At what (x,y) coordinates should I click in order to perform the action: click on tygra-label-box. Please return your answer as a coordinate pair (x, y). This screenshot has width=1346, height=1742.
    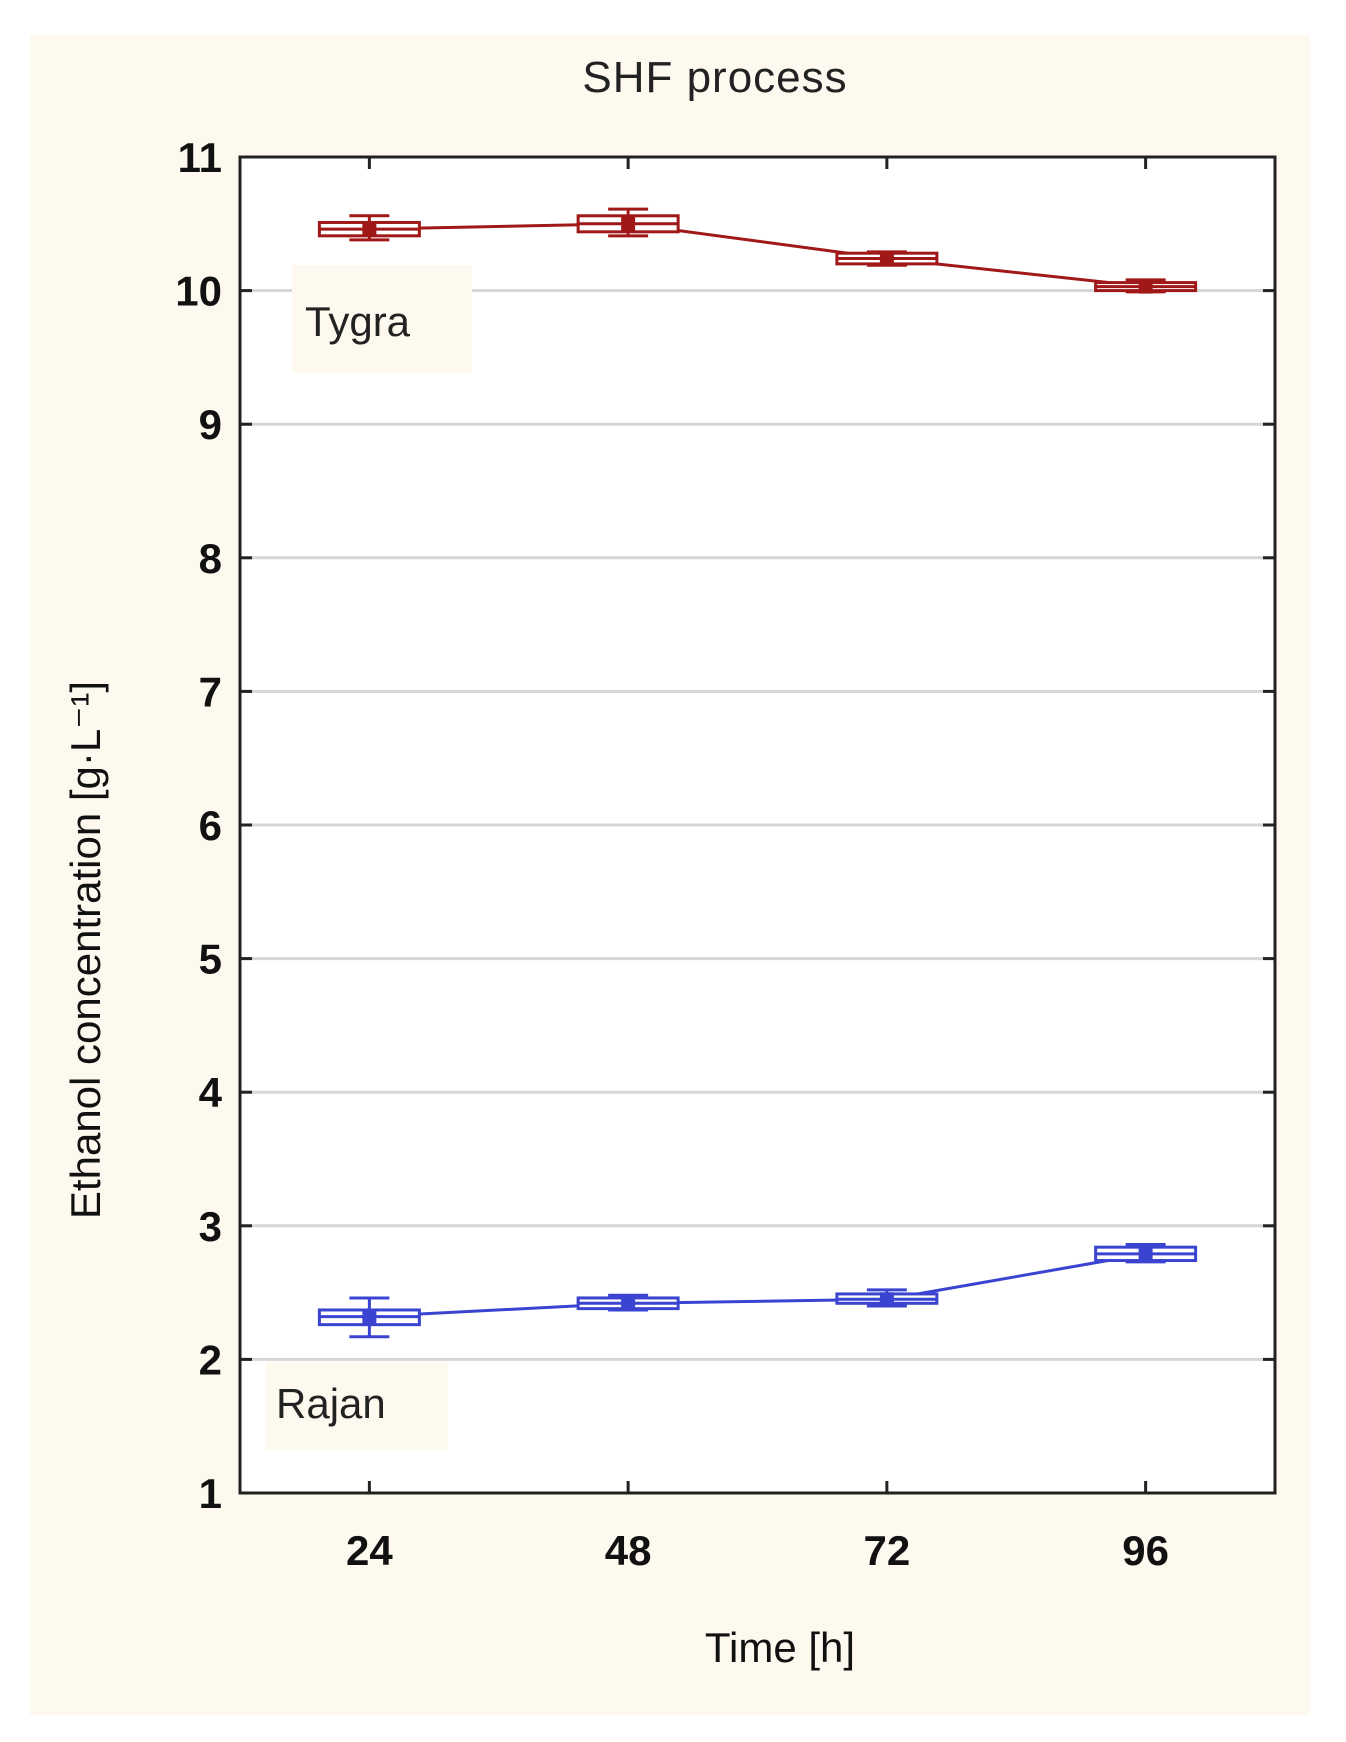
    Looking at the image, I should click on (382, 319).